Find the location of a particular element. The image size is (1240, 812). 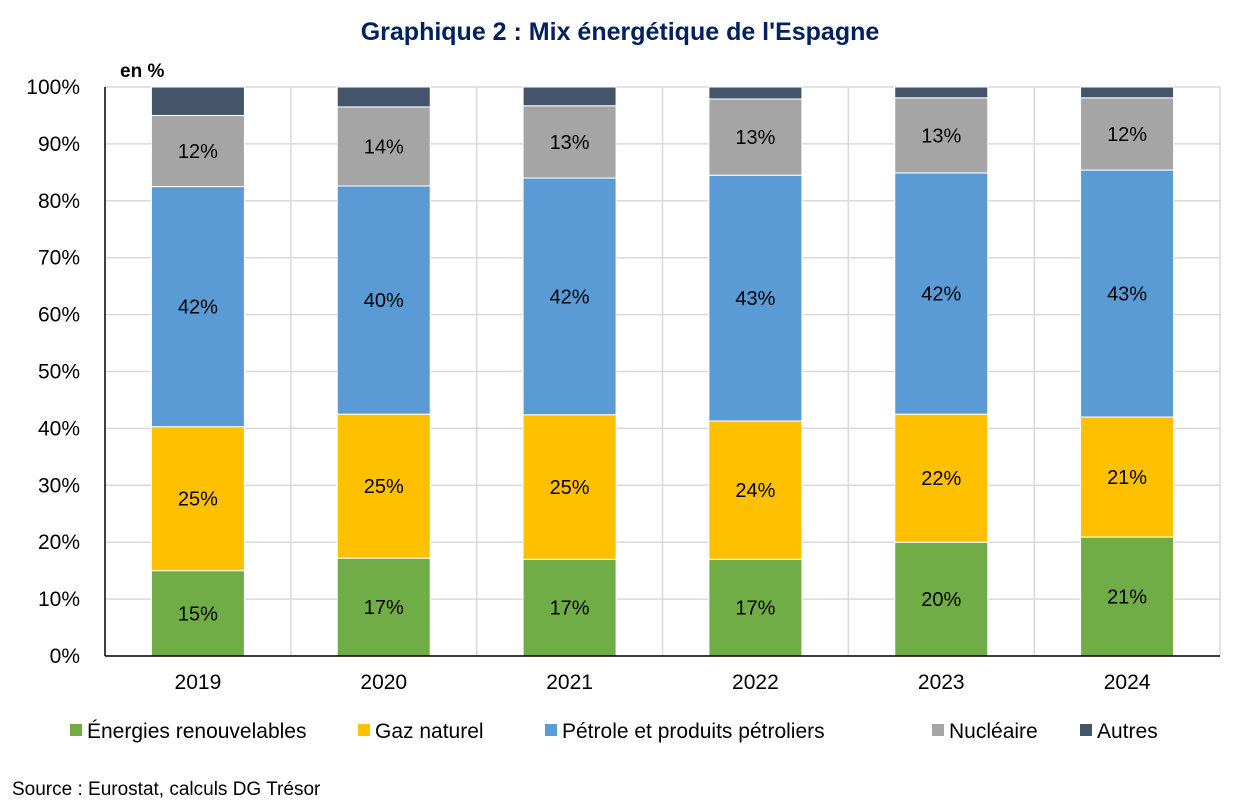

data-label: 15% is located at coordinates (198, 614).